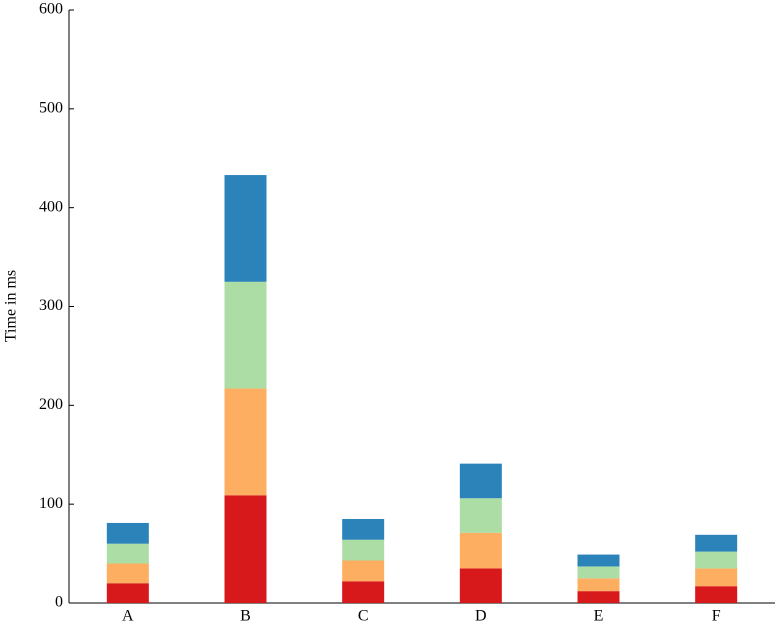 The height and width of the screenshot is (626, 777). Describe the element at coordinates (128, 616) in the screenshot. I see `x-tick-label: A` at that location.